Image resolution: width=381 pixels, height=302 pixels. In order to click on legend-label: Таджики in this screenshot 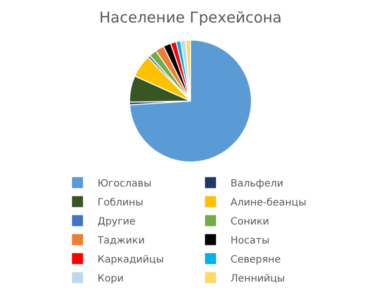, I will do `click(120, 241)`.